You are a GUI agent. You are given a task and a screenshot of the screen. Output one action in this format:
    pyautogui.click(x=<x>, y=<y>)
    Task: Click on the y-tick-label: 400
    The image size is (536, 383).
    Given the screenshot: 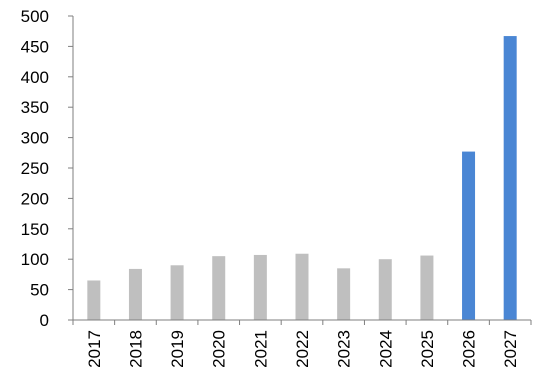 What is the action you would take?
    pyautogui.click(x=35, y=77)
    